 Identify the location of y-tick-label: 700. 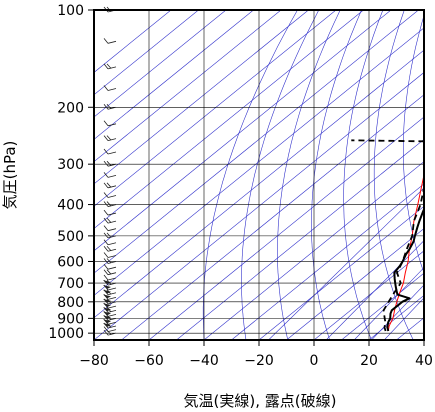
(70, 284).